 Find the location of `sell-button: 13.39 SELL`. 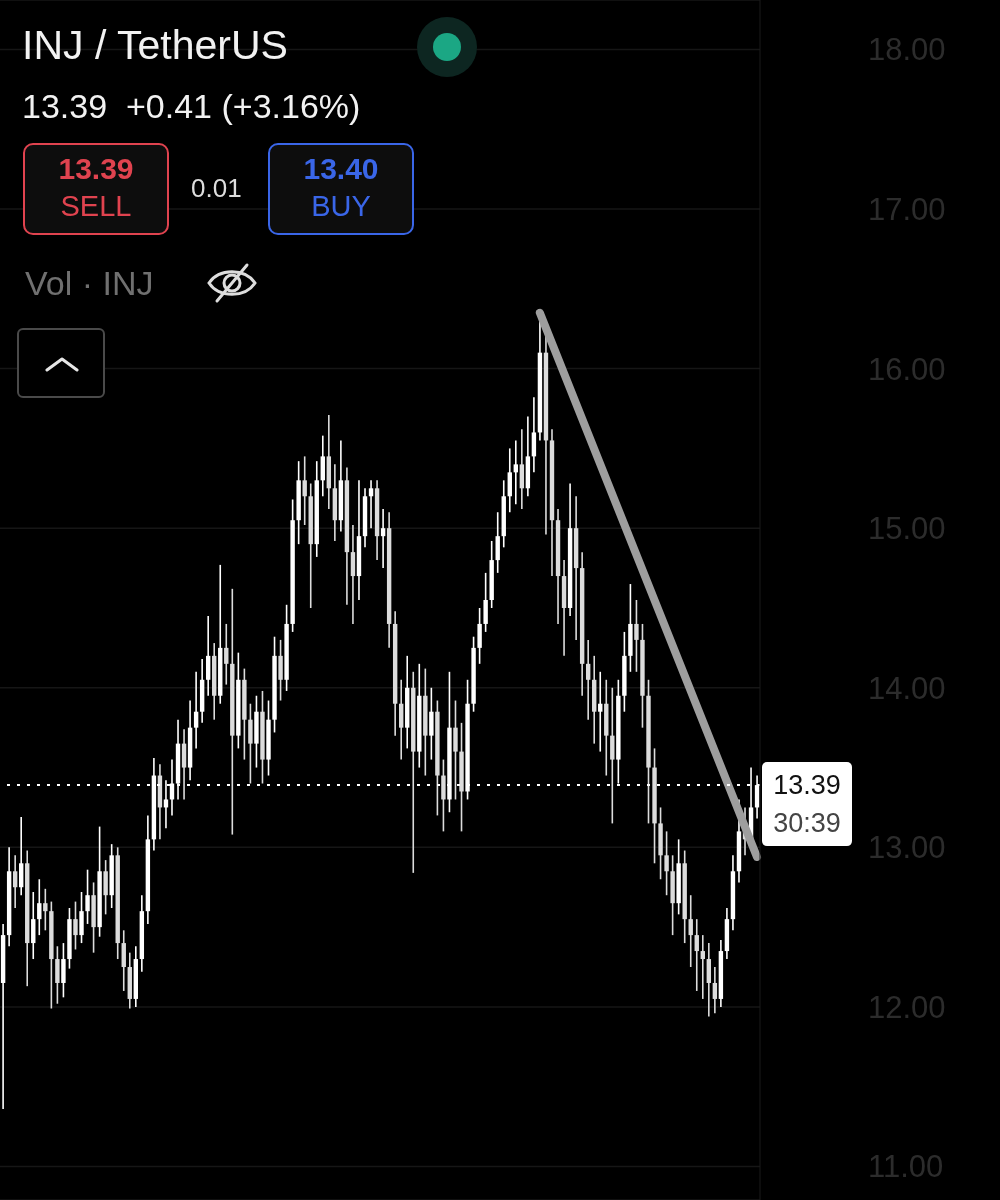

sell-button: 13.39 SELL is located at coordinates (96, 189).